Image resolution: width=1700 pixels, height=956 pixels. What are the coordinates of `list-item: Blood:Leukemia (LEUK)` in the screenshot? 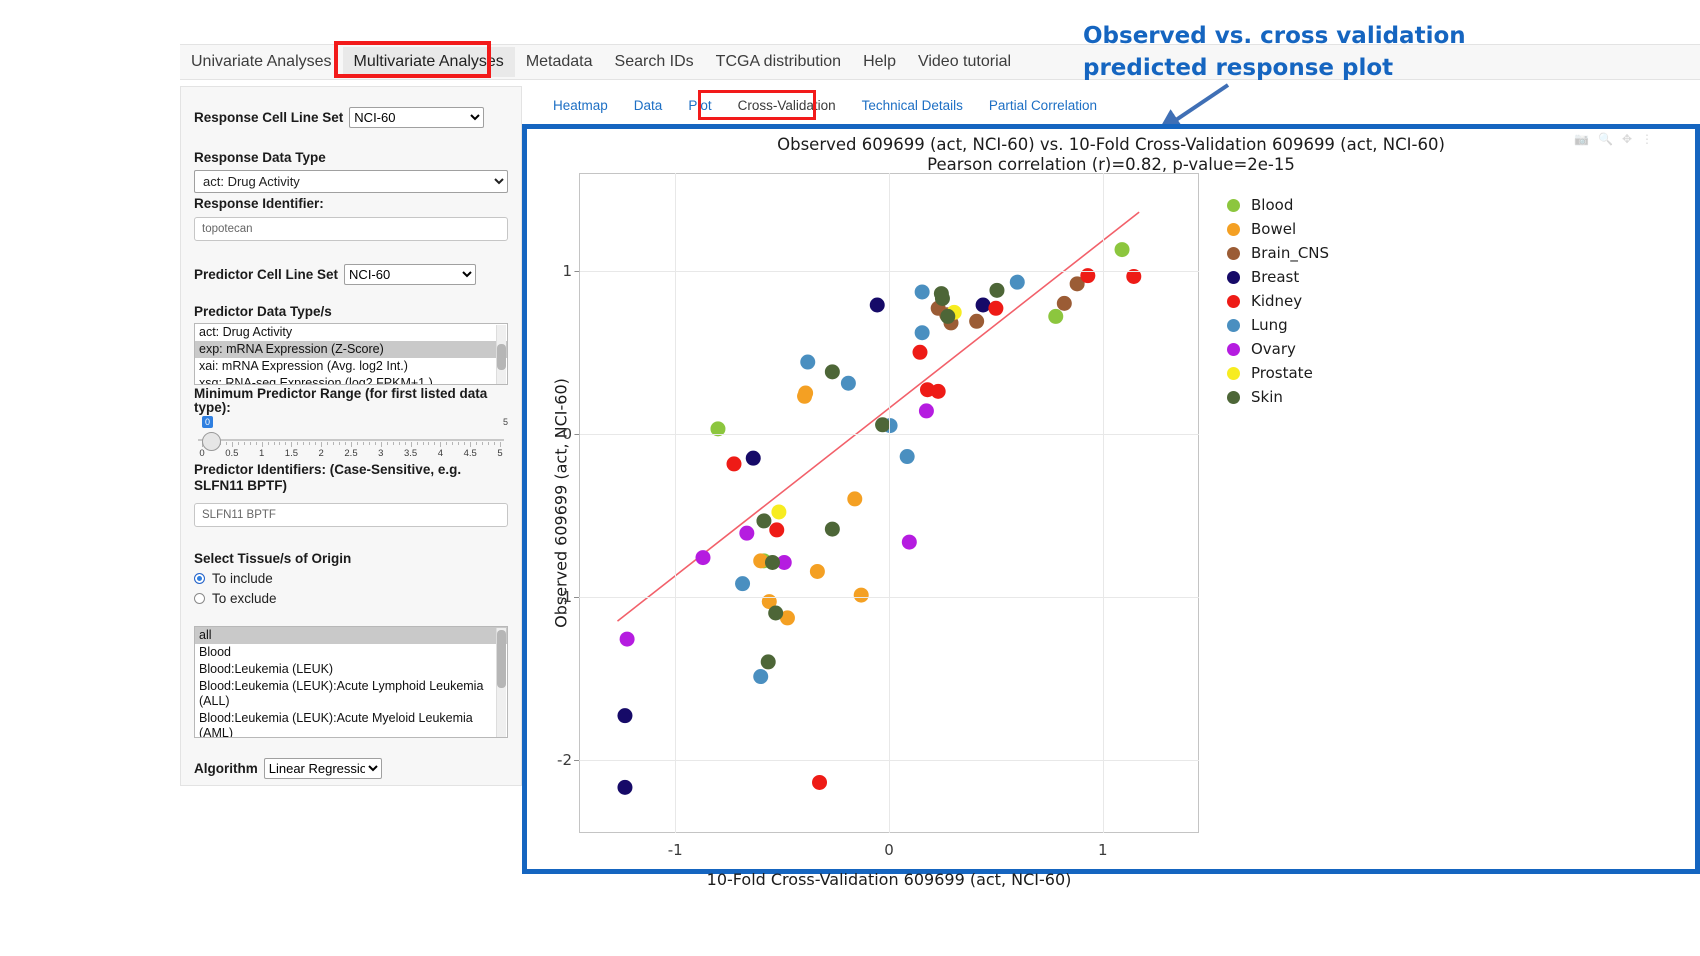 It's located at (266, 669).